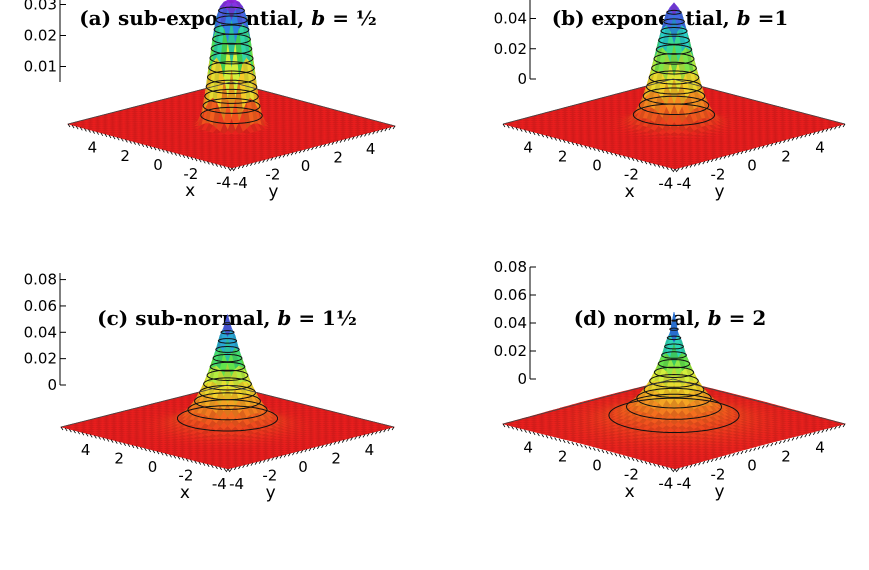  What do you see at coordinates (190, 174) in the screenshot?
I see `x-tick-label: -2` at bounding box center [190, 174].